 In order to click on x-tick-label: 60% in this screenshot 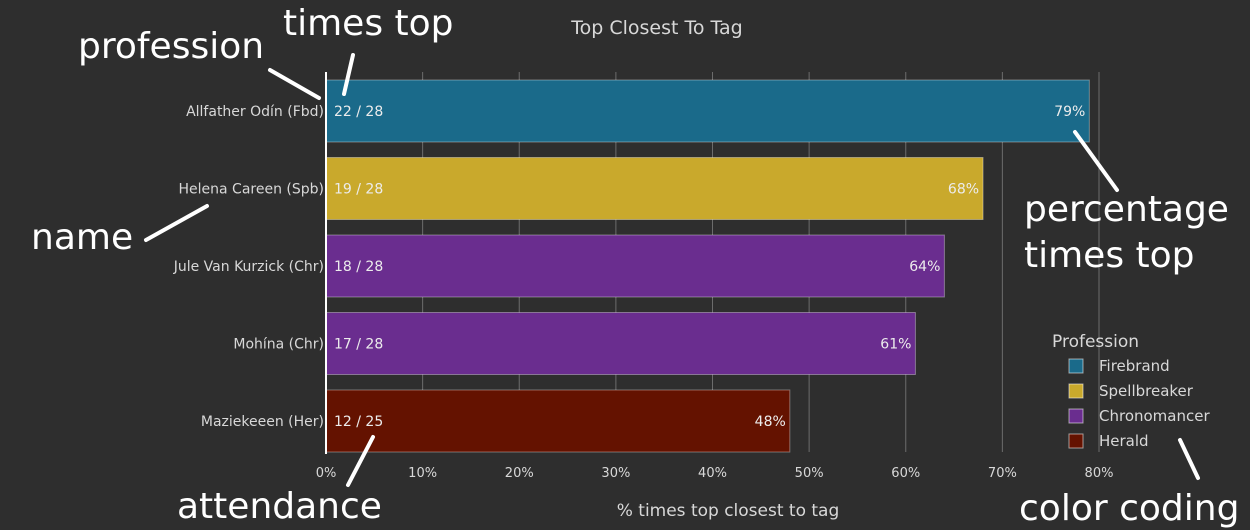, I will do `click(905, 473)`.